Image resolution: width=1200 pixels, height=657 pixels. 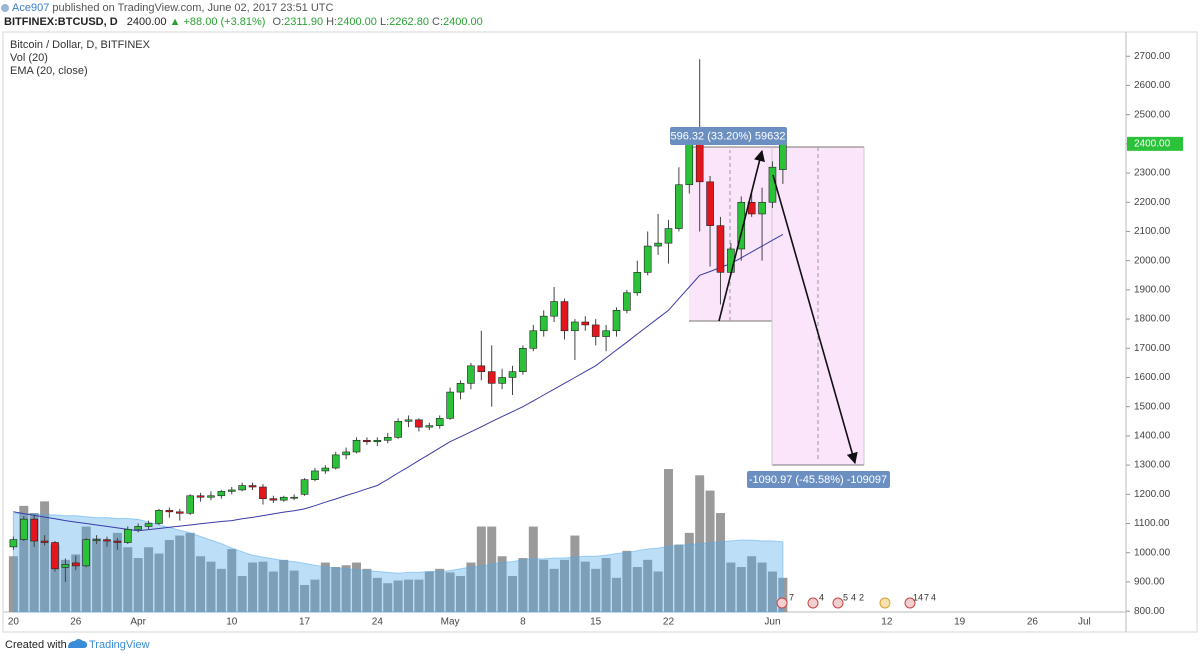 I want to click on annotation: -1090.97 (-45.58%) -109097, so click(x=818, y=480).